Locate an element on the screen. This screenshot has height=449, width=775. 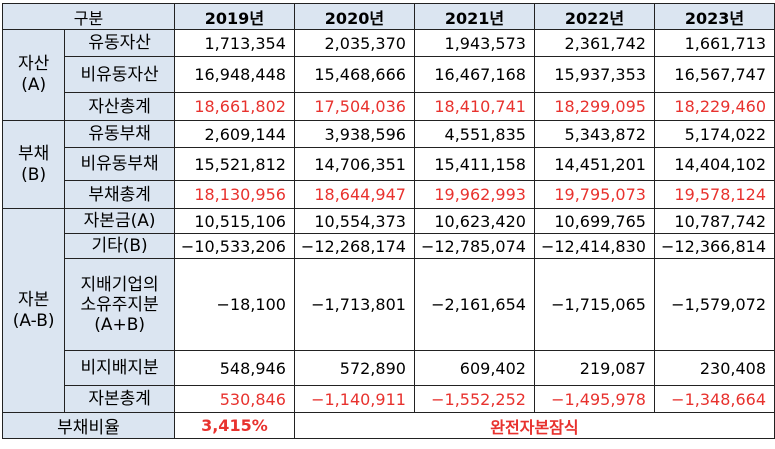
value-cell: 10,554,373 is located at coordinates (354, 221).